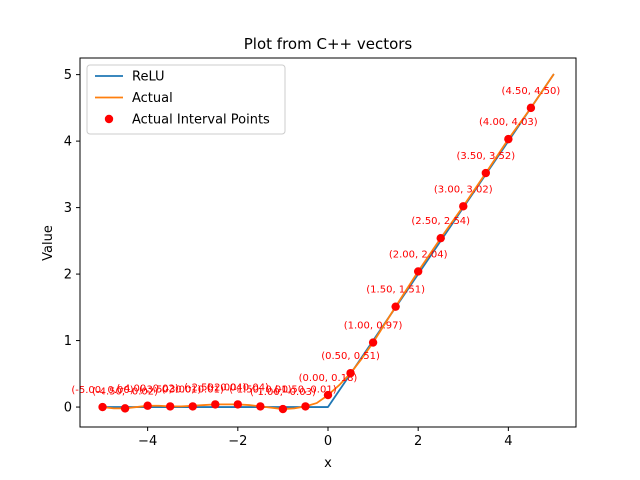  What do you see at coordinates (328, 463) in the screenshot?
I see `x-axis-label: x` at bounding box center [328, 463].